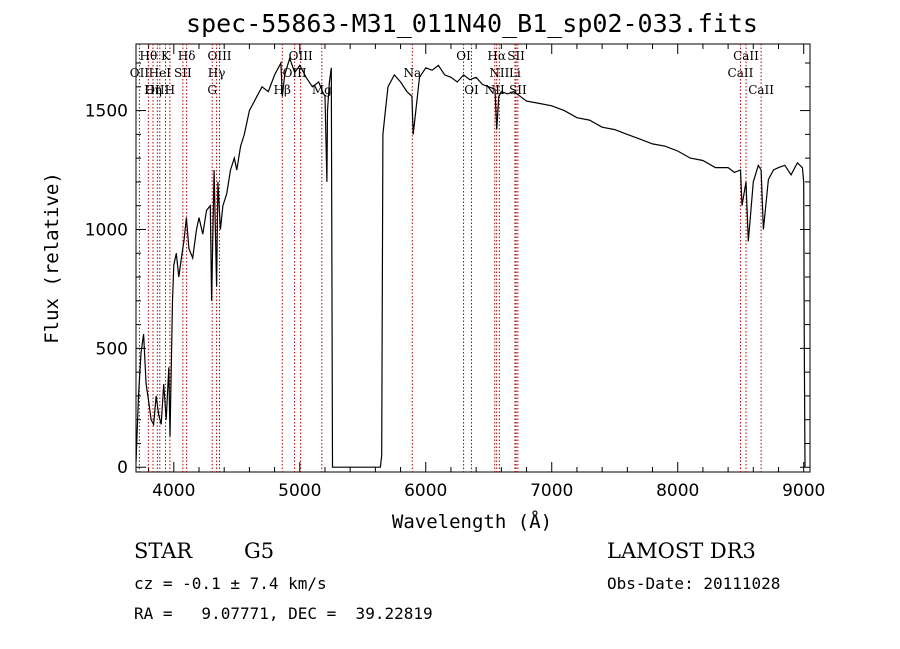  I want to click on line-label-23: NII, so click(495, 90).